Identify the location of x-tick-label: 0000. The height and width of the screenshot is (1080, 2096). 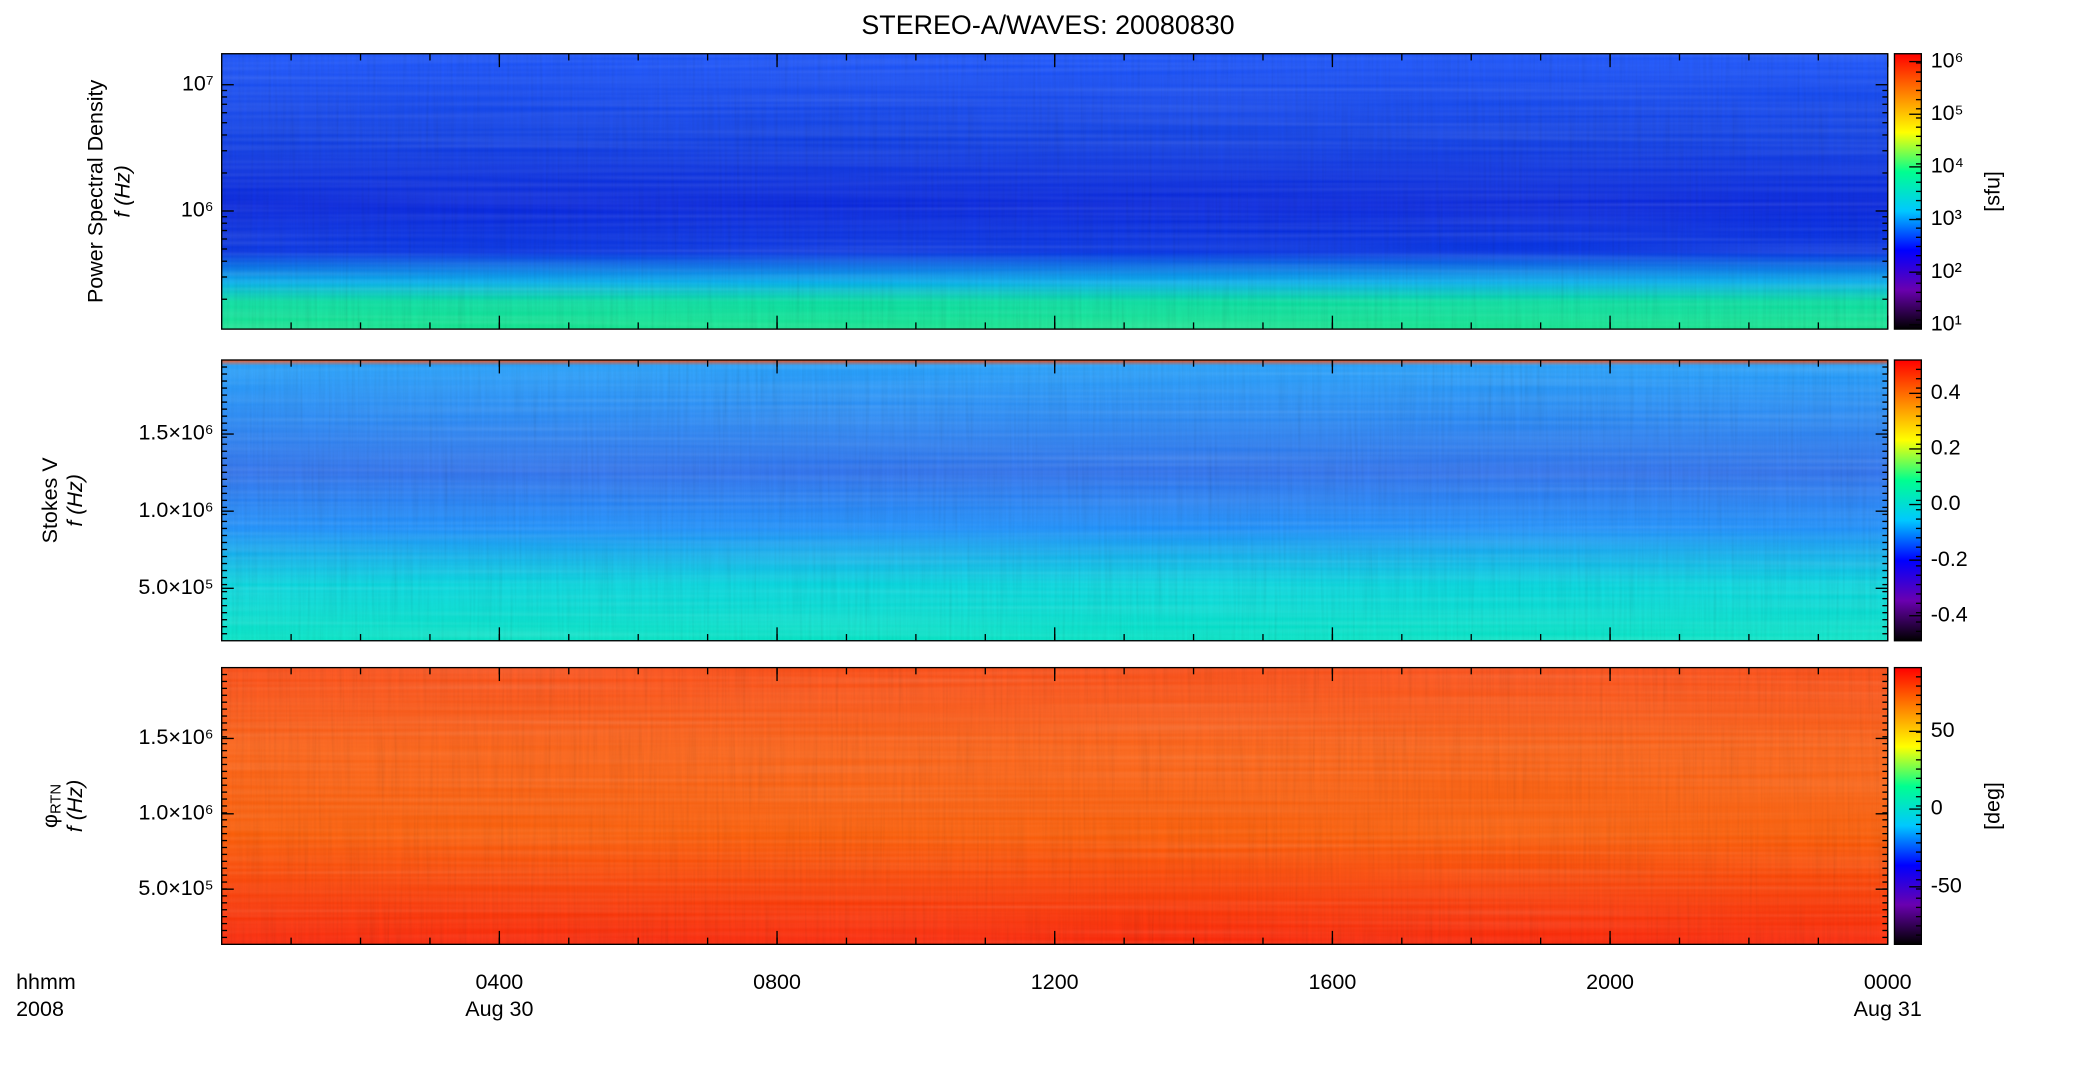
(1888, 982).